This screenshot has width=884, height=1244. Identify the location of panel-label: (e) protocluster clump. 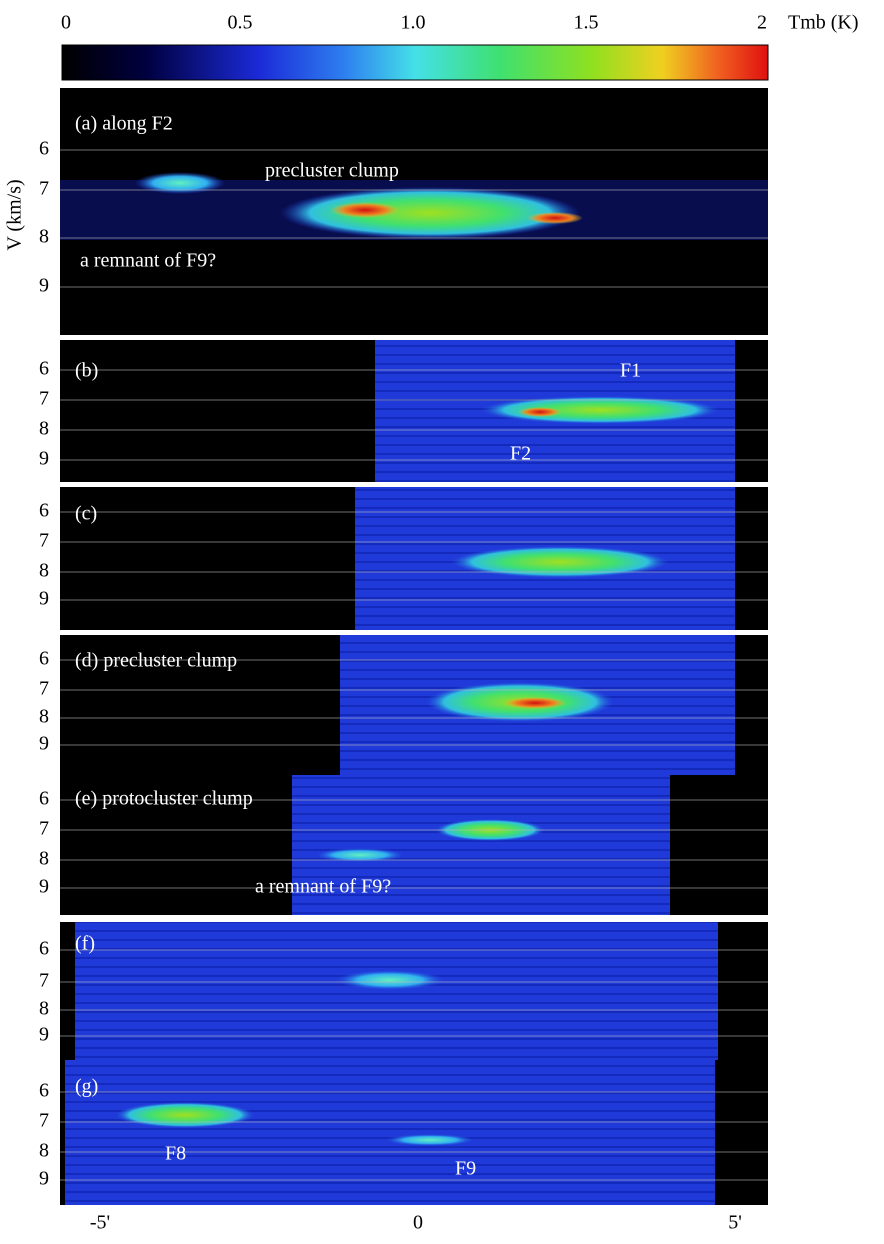
(164, 799).